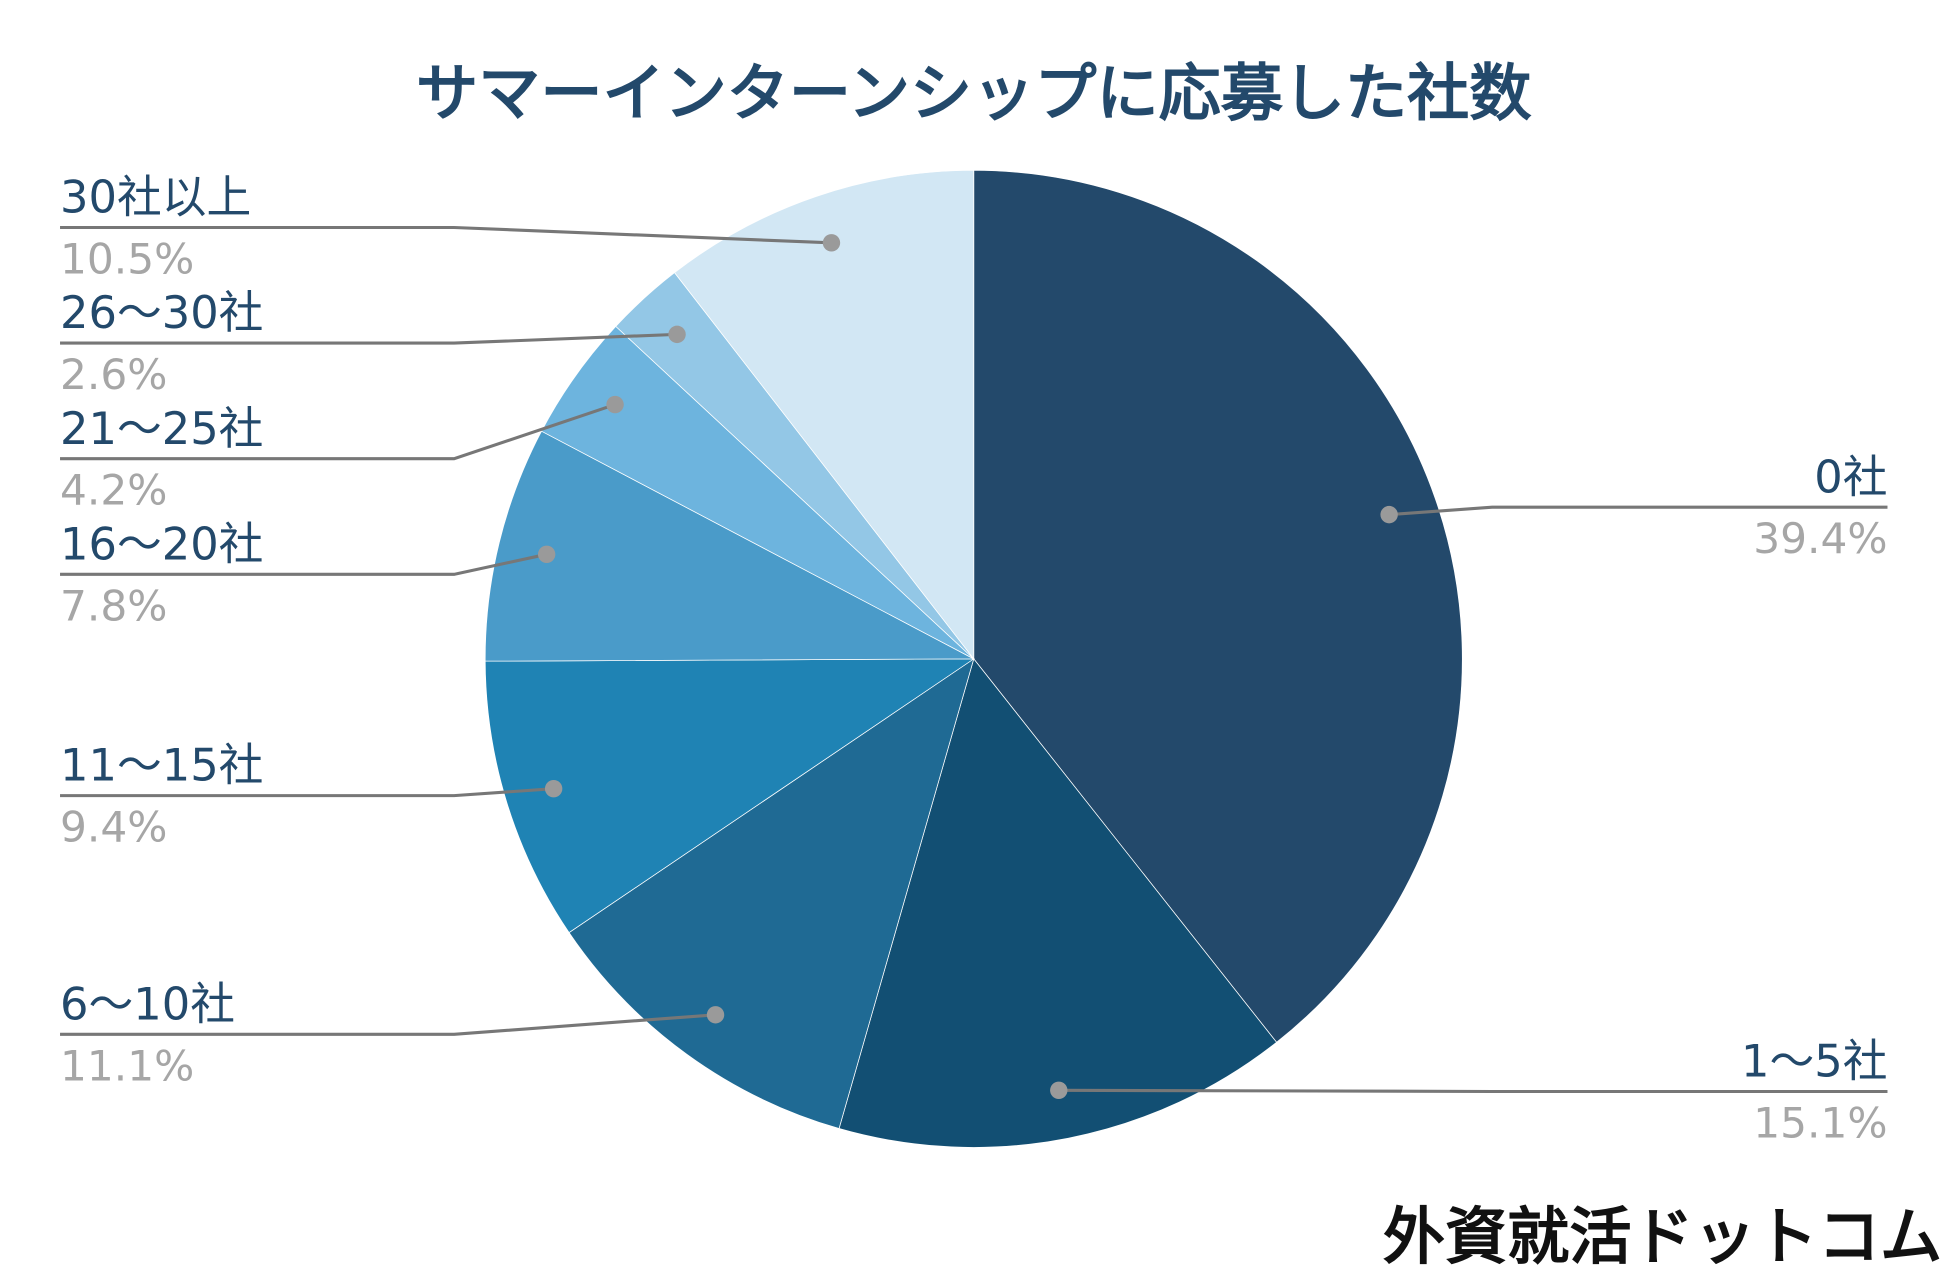  What do you see at coordinates (113, 827) in the screenshot?
I see `value-label: 9.4%` at bounding box center [113, 827].